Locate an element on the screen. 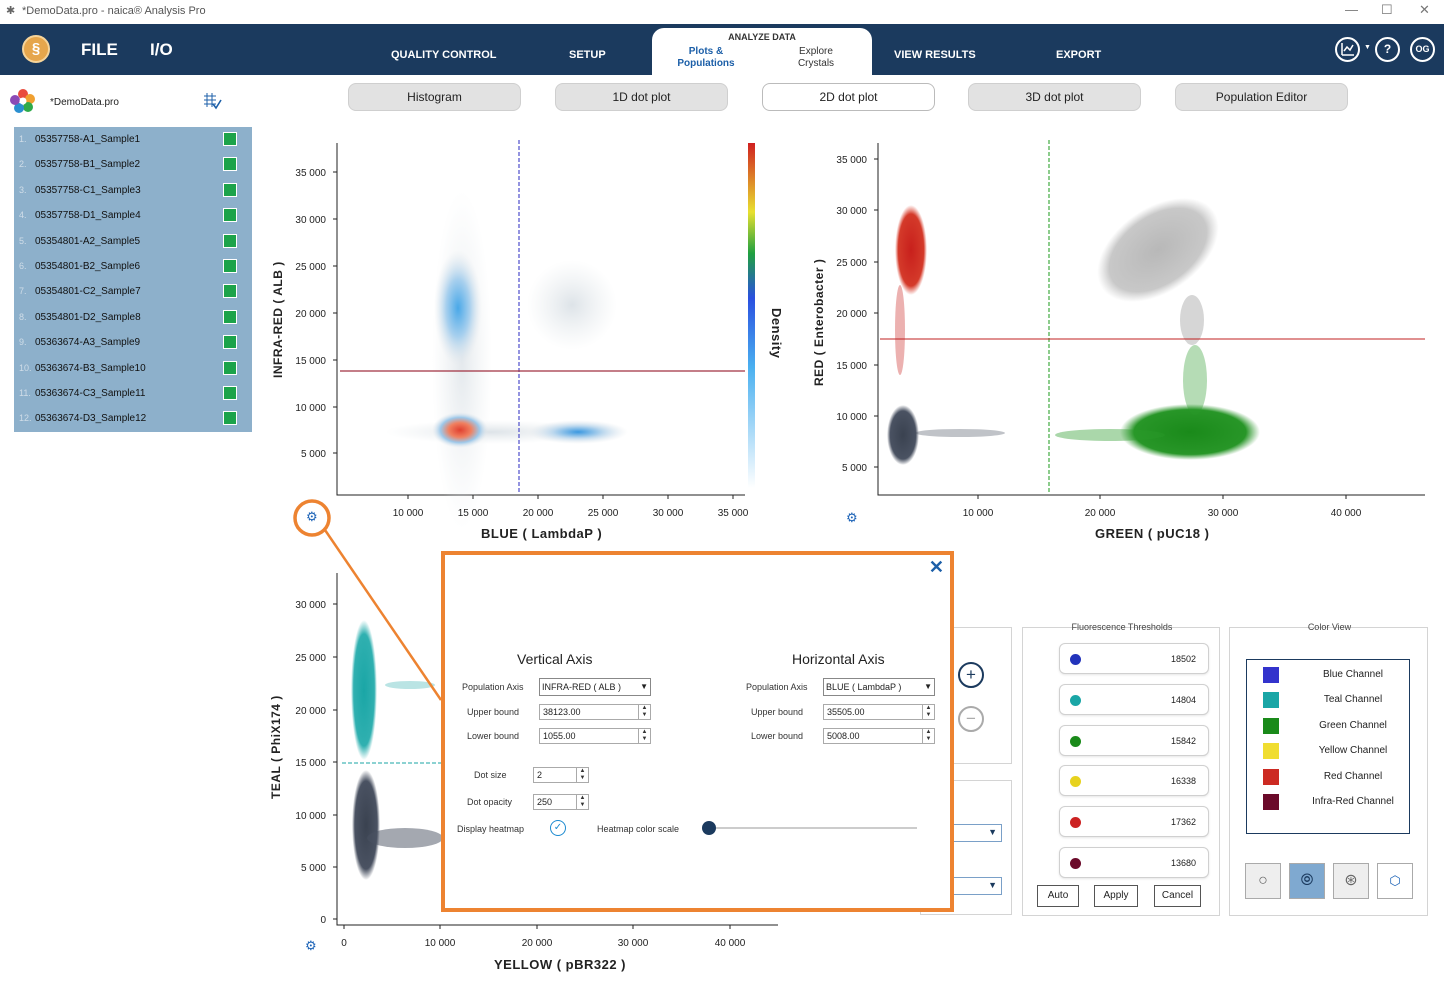  chip-logo-icon is located at coordinates (22, 101).